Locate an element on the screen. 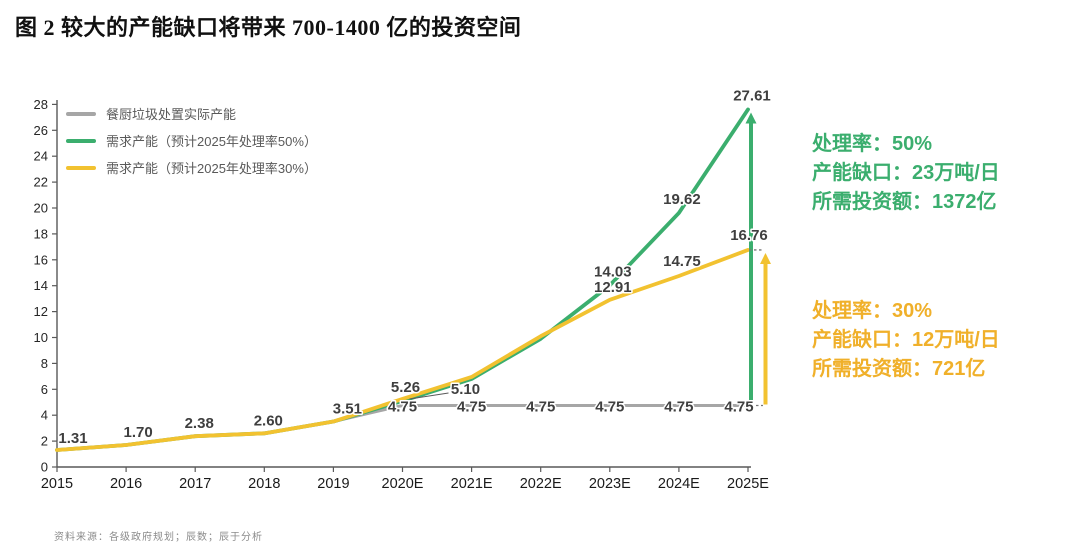 This screenshot has width=1080, height=557. x-tick-label: 2022E is located at coordinates (541, 484).